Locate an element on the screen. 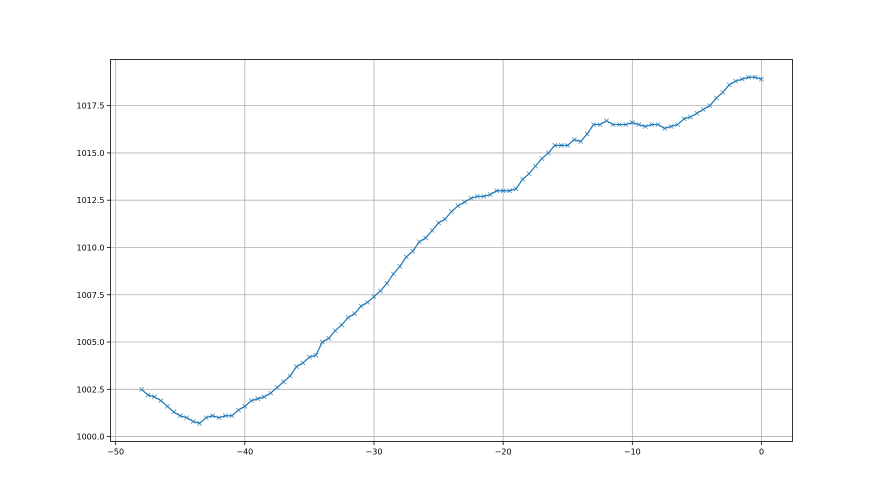 This screenshot has width=880, height=499. y-tick-label: 1000.0 is located at coordinates (91, 437).